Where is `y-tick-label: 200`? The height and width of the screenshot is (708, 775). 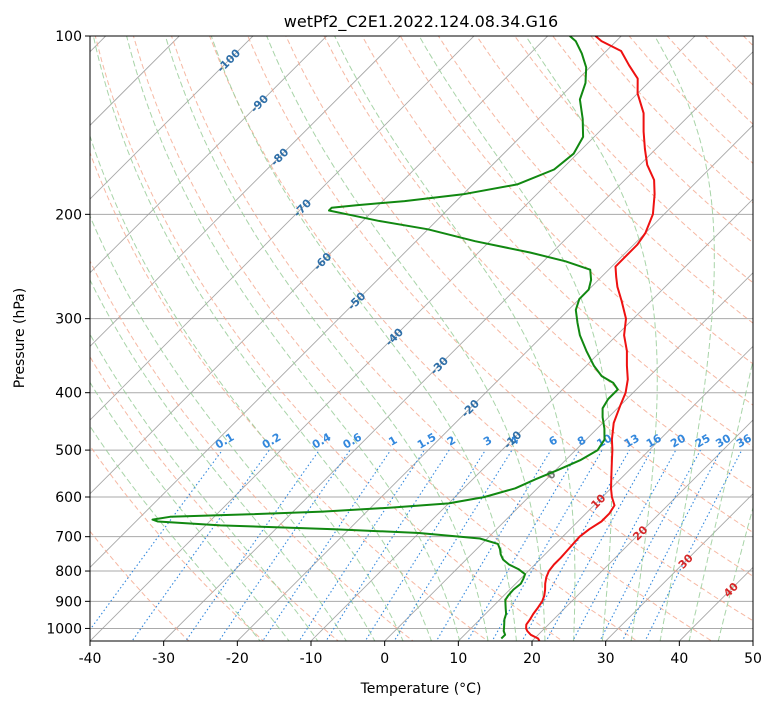 y-tick-label: 200 is located at coordinates (68, 215).